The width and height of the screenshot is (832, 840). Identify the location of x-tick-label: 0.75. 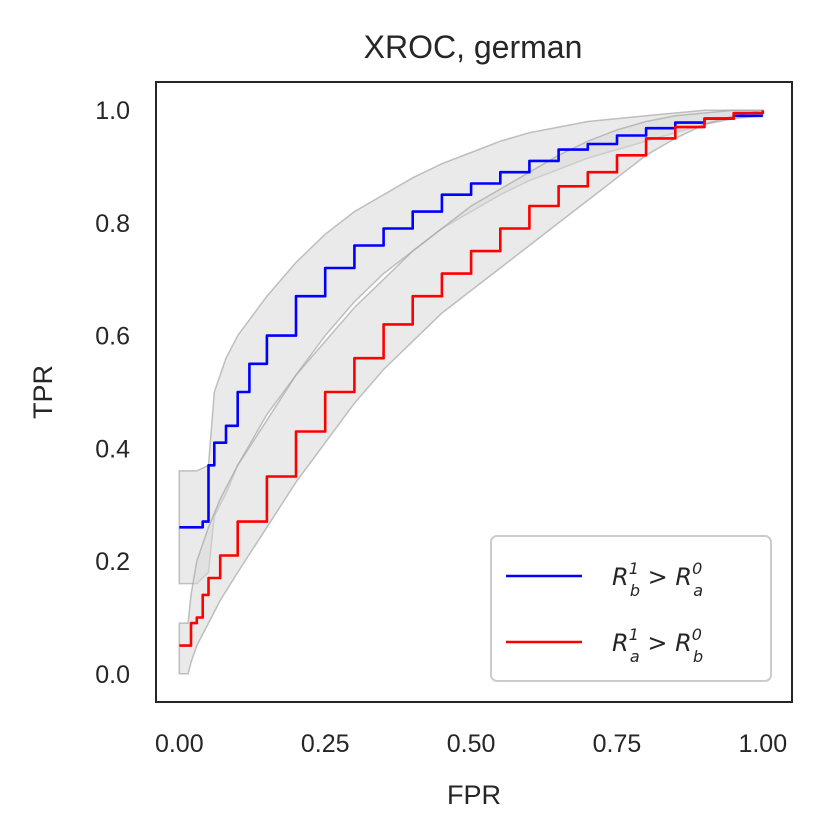
(617, 744).